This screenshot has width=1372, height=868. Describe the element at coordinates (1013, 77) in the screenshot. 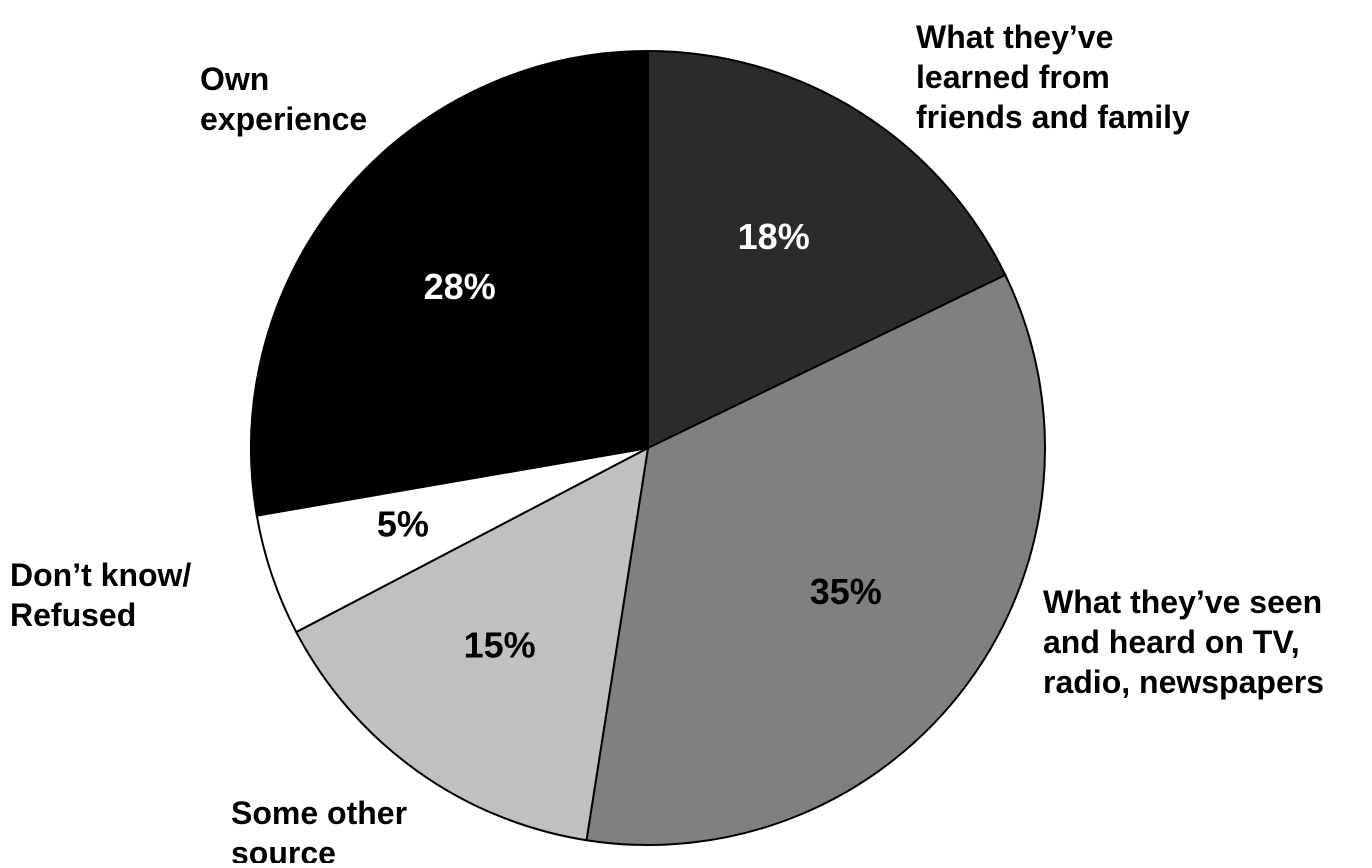

I see `pie-category-label-1-line-2: learned from` at that location.